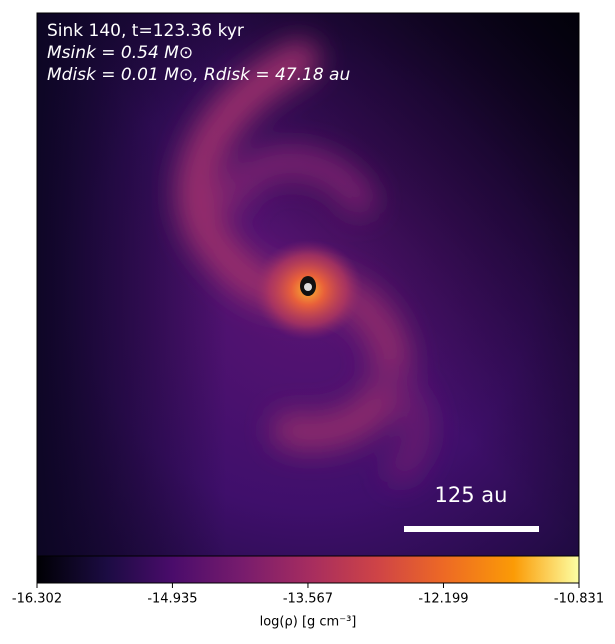 The image size is (615, 644). I want to click on colorbar-label: log(ρ) [g cm⁻³], so click(308, 622).